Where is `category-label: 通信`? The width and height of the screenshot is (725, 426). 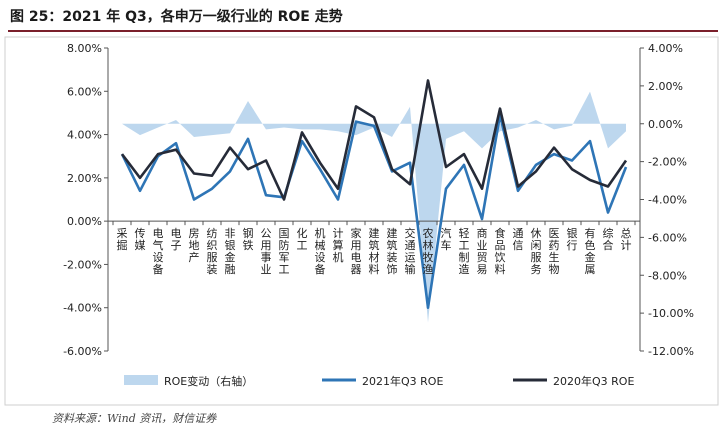
category-label: 通信 is located at coordinates (518, 239).